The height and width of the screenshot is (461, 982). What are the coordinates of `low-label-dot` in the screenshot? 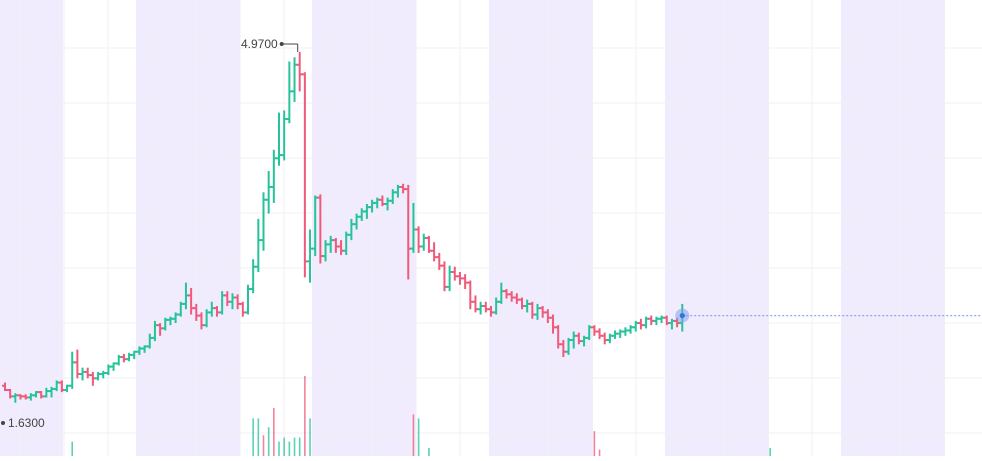 It's located at (3, 423).